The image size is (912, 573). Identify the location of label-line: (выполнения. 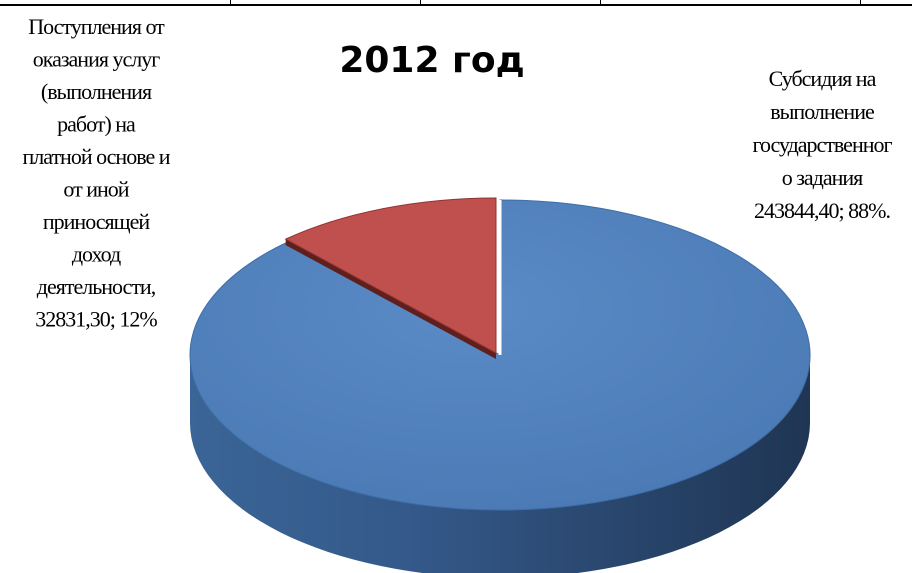
(96, 91).